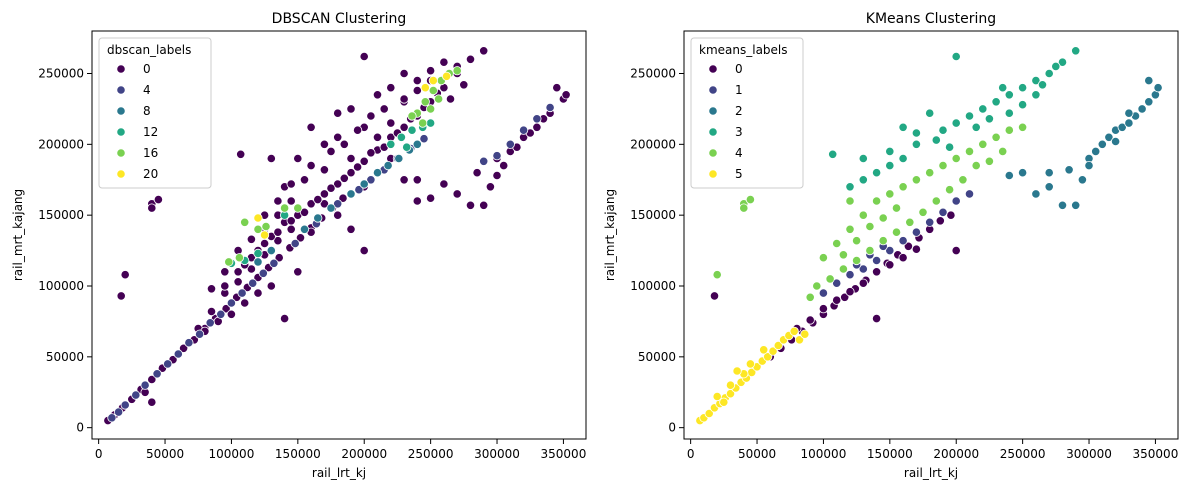  What do you see at coordinates (653, 144) in the screenshot?
I see `y-tick-label: 200000` at bounding box center [653, 144].